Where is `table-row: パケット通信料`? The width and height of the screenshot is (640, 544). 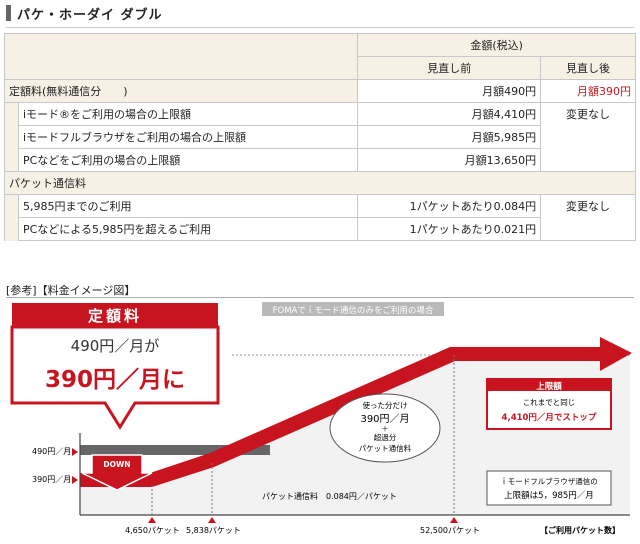 table-row: パケット通信料 is located at coordinates (320, 183).